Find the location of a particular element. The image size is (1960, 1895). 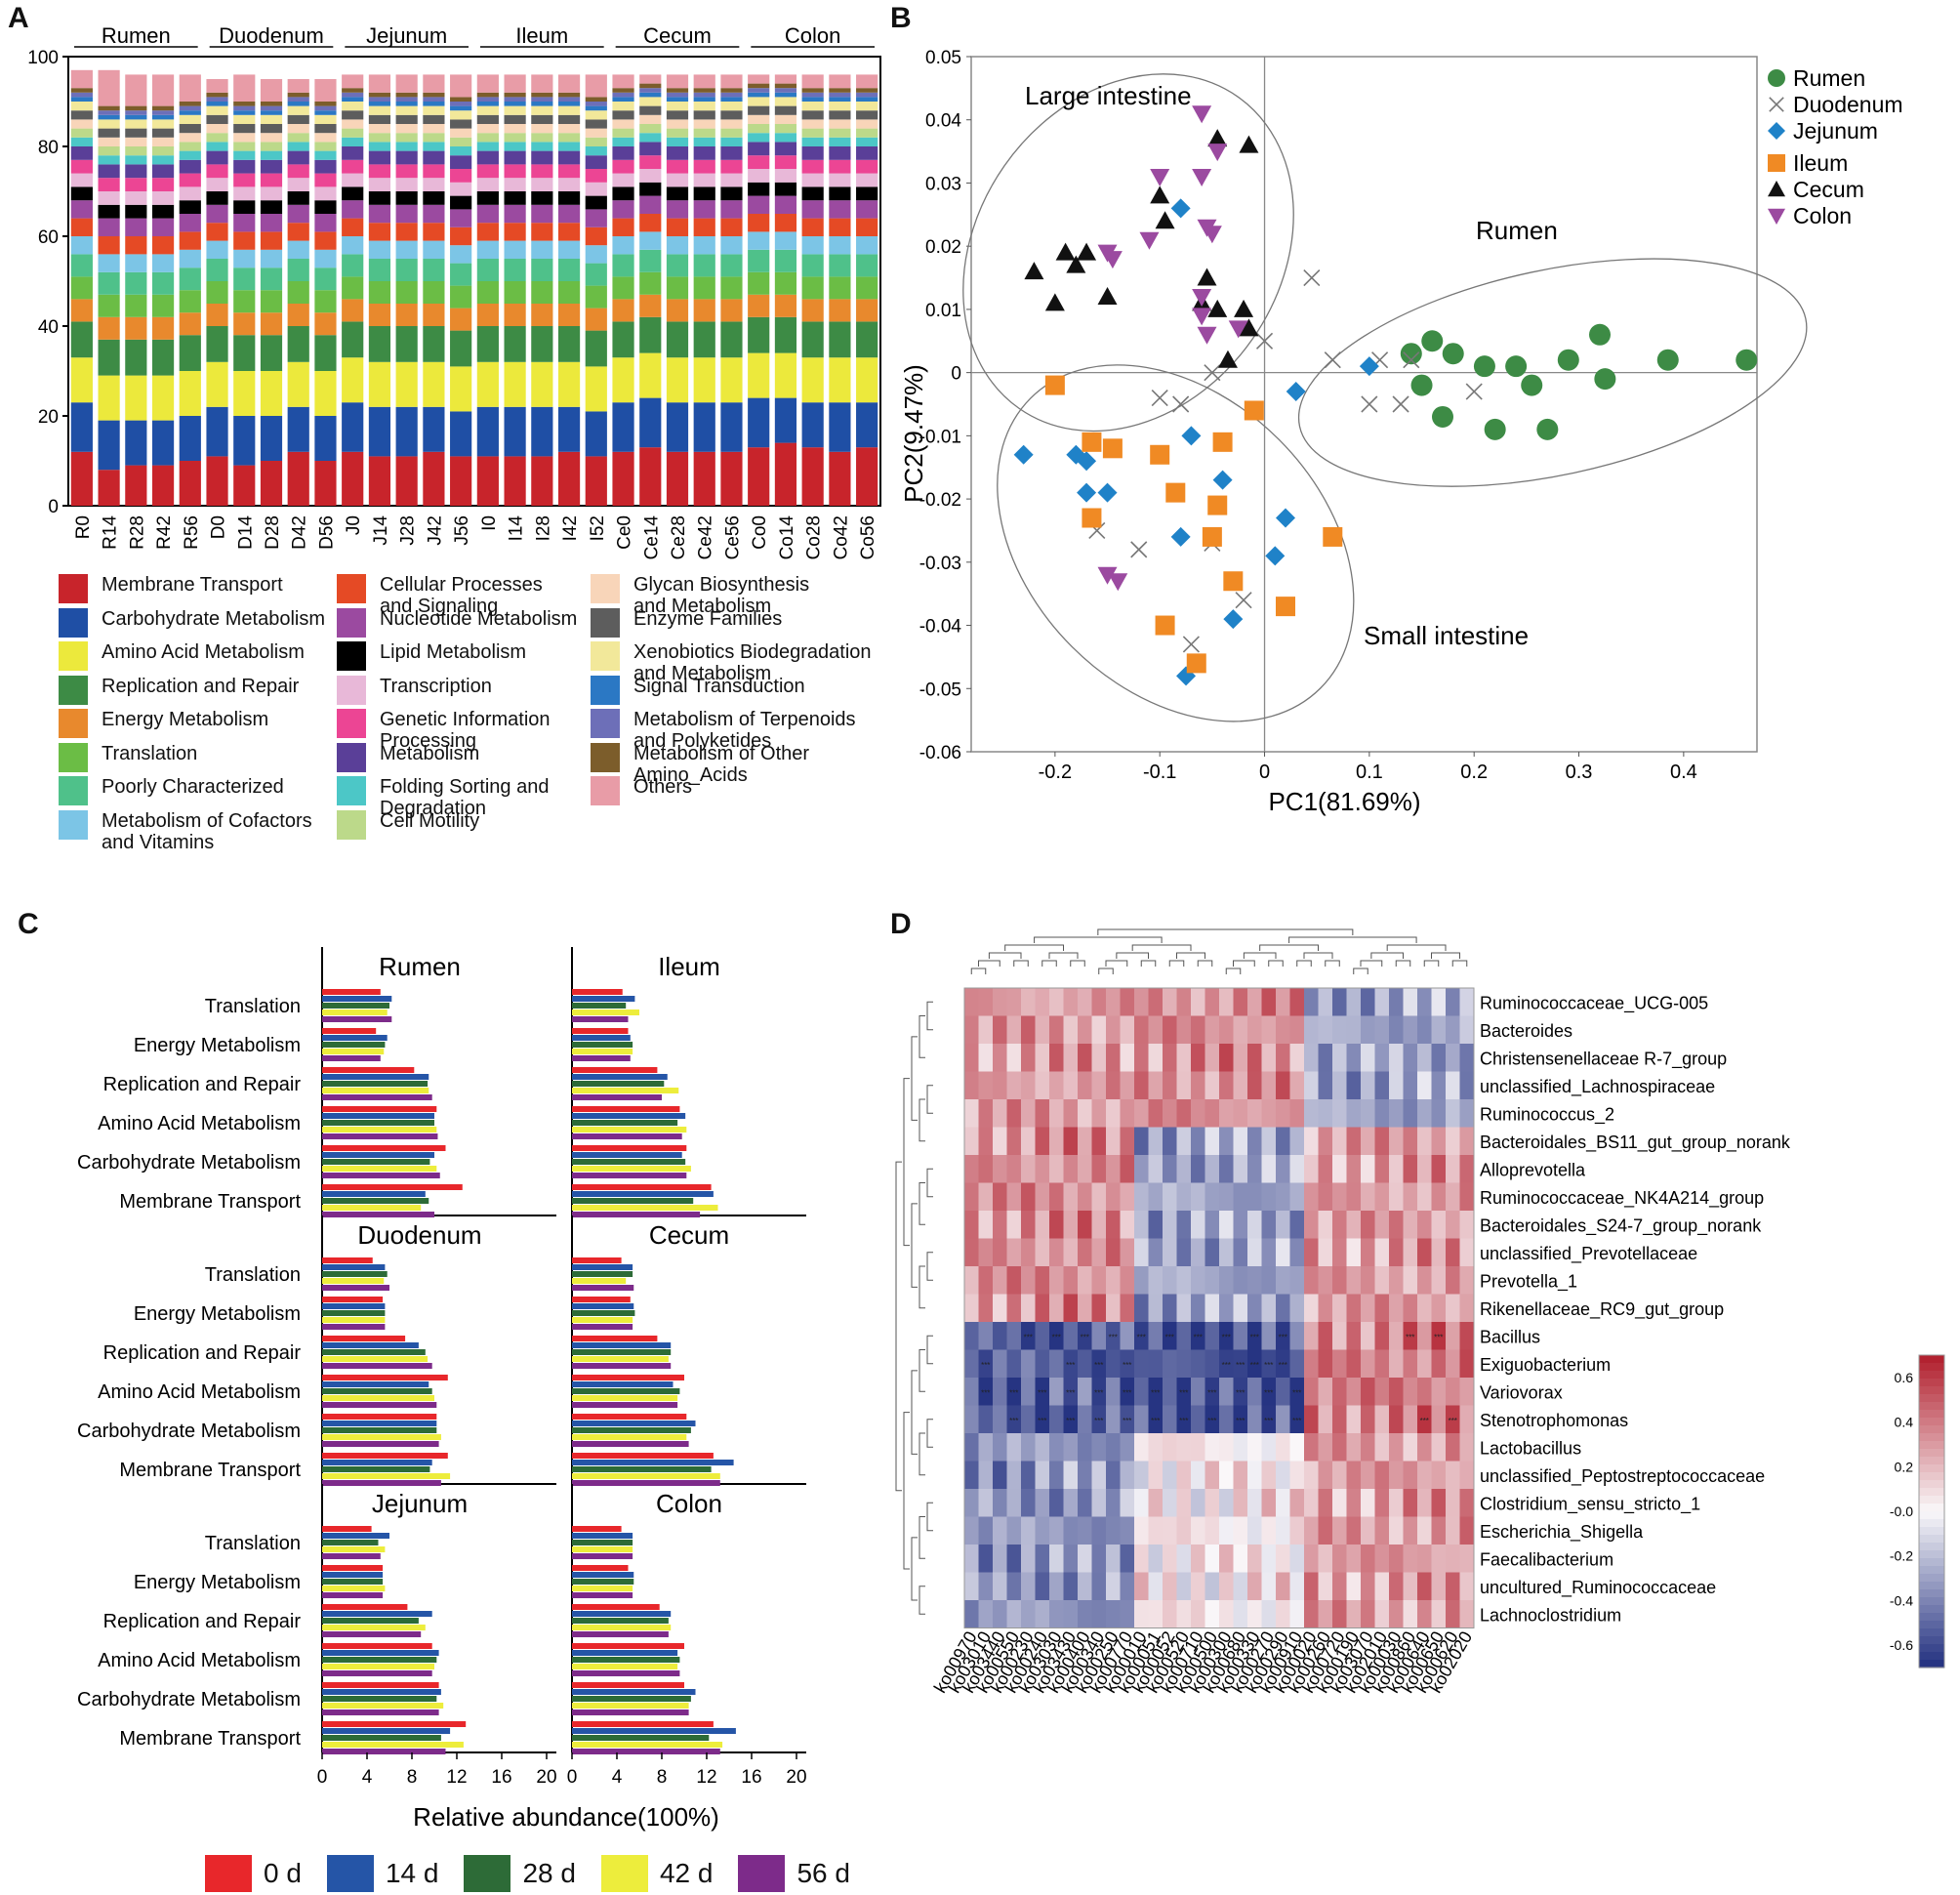

bar-42-d is located at coordinates (374, 1627).